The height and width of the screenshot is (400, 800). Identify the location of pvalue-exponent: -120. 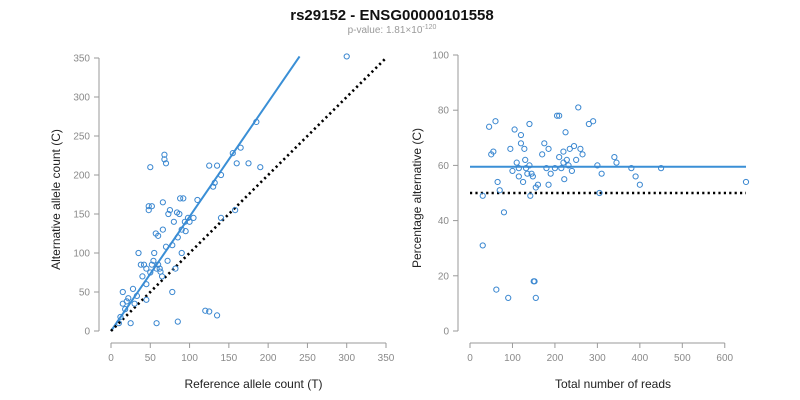
(429, 27).